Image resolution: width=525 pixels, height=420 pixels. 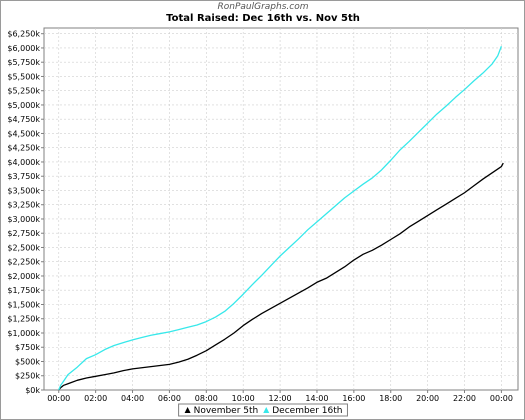 What do you see at coordinates (23, 276) in the screenshot?
I see `y-tick-label: $2,000k` at bounding box center [23, 276].